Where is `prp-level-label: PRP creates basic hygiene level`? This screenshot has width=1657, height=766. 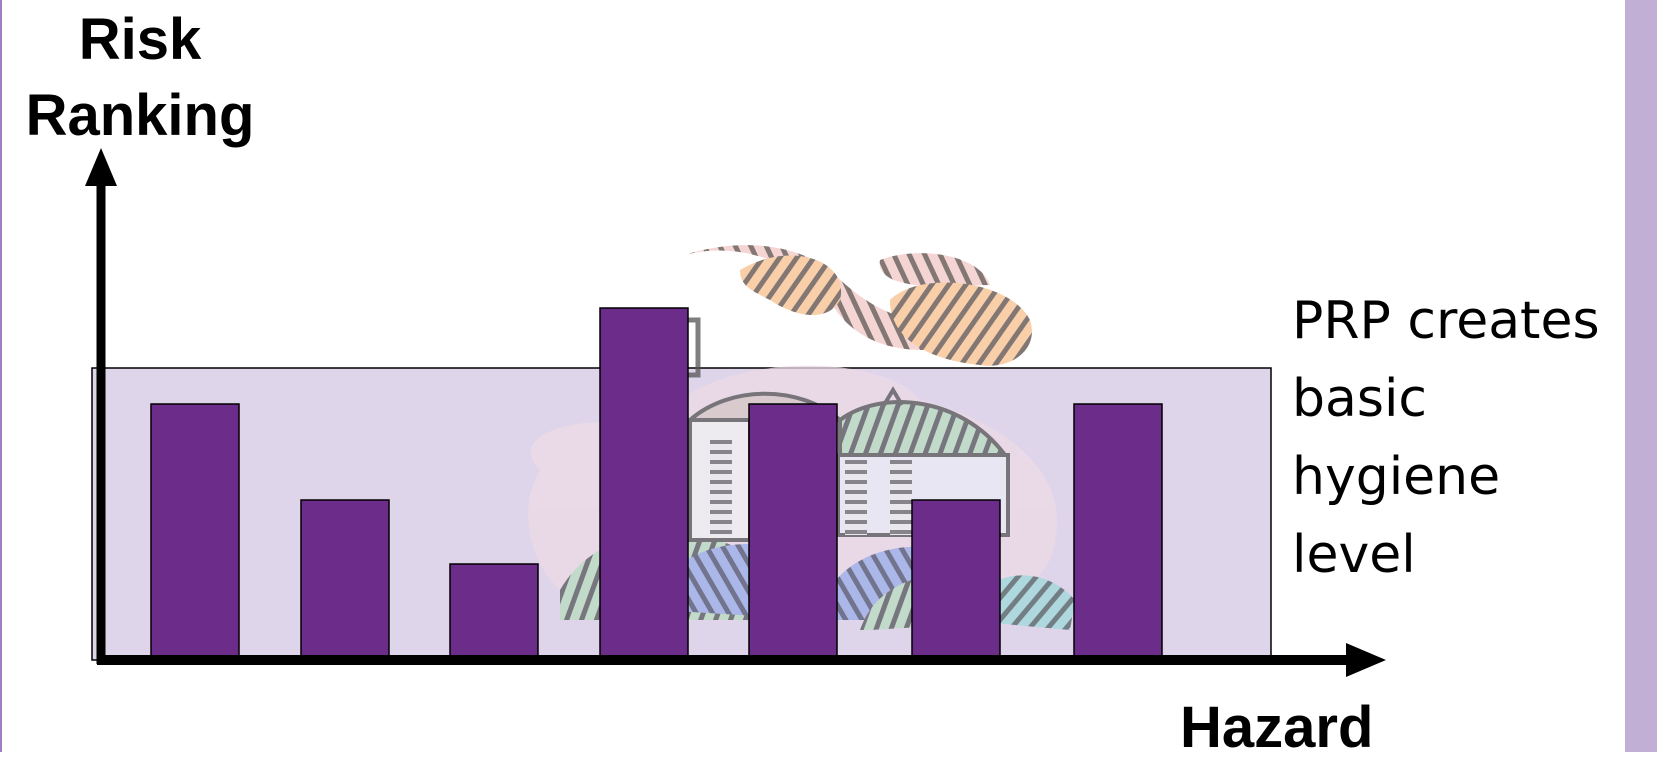 prp-level-label: PRP creates basic hygiene level is located at coordinates (1446, 438).